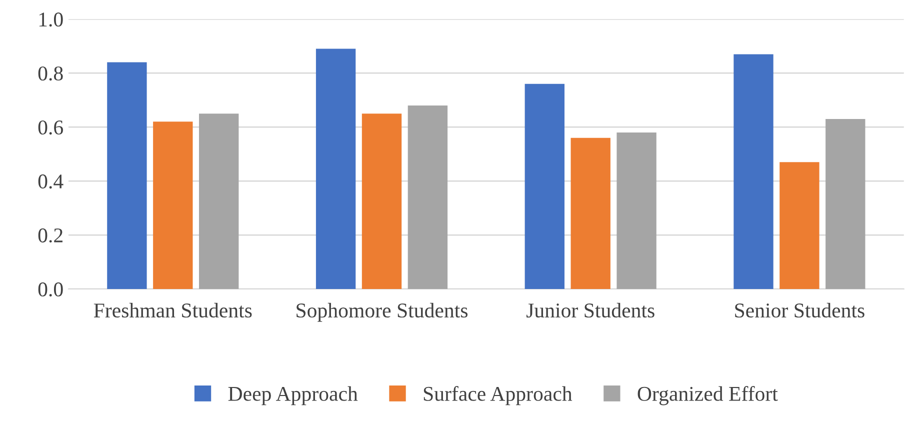 The width and height of the screenshot is (913, 425). Describe the element at coordinates (51, 19) in the screenshot. I see `y-tick-label: 1.0` at that location.